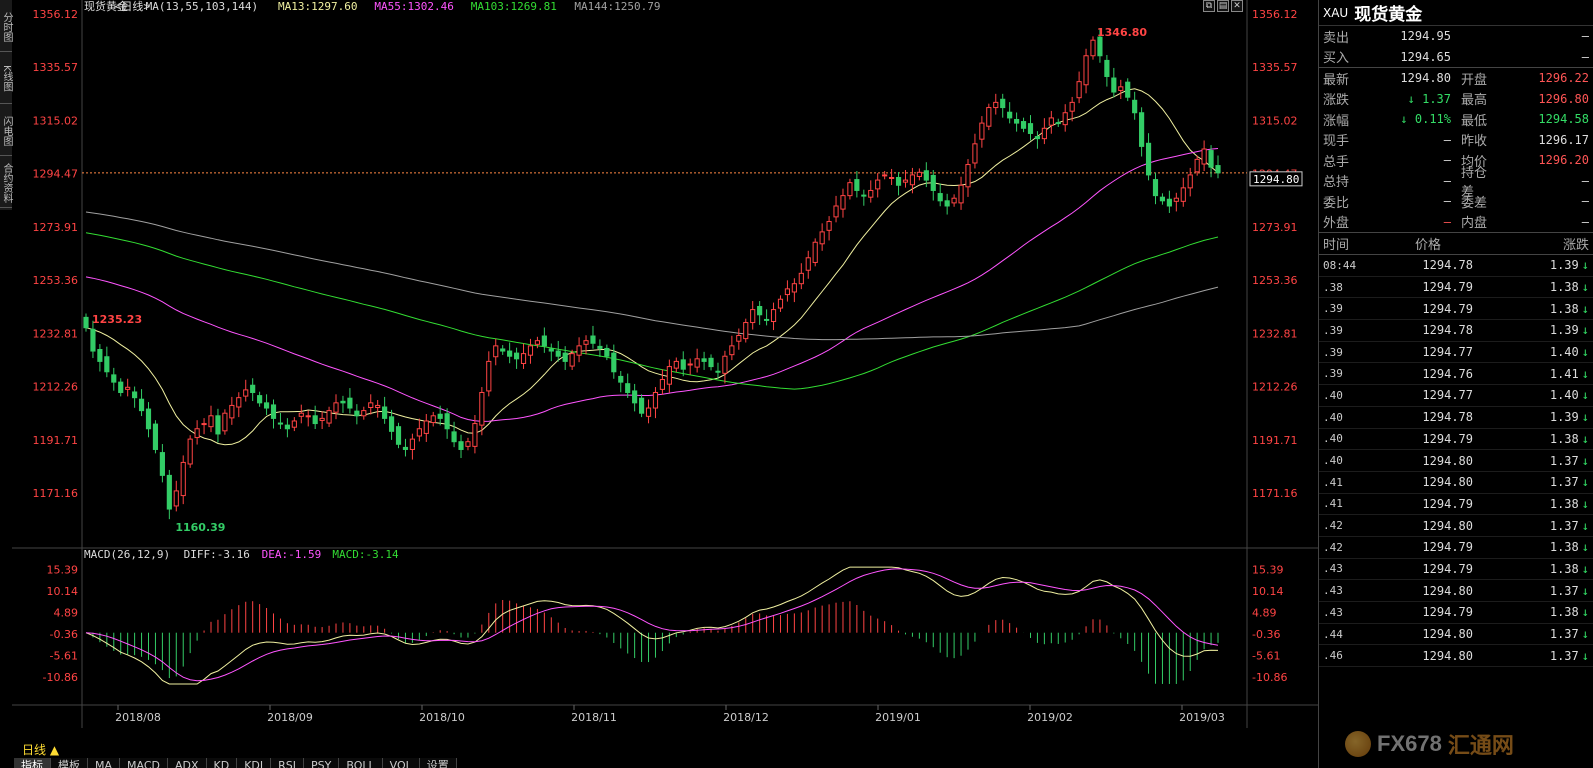 The height and width of the screenshot is (768, 1593). What do you see at coordinates (1333, 395) in the screenshot?
I see `tick-time: .40` at bounding box center [1333, 395].